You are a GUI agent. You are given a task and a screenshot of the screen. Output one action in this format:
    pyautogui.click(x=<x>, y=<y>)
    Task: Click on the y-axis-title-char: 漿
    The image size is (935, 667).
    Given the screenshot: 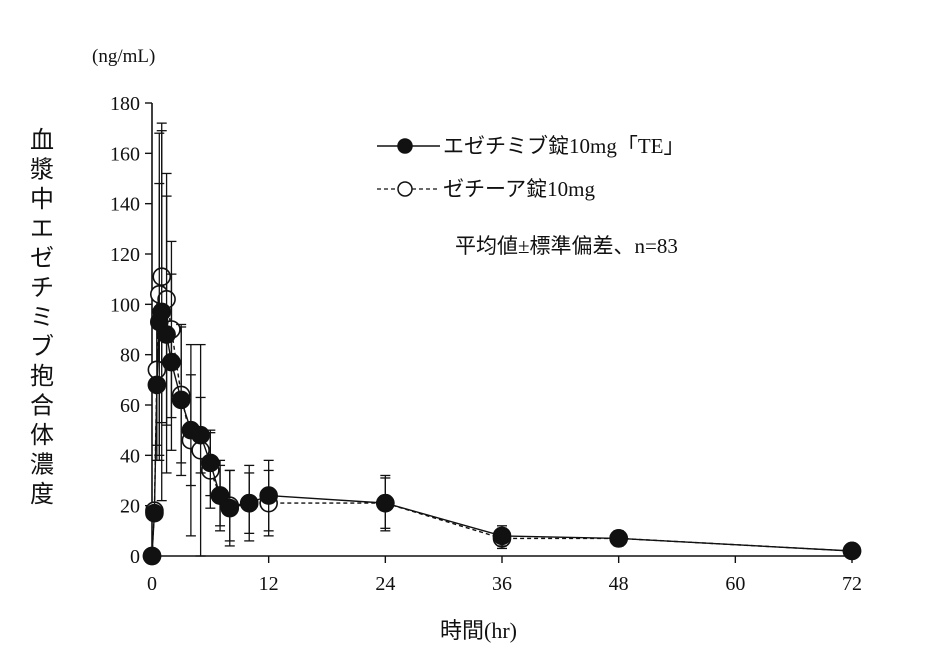 What is the action you would take?
    pyautogui.click(x=42, y=170)
    